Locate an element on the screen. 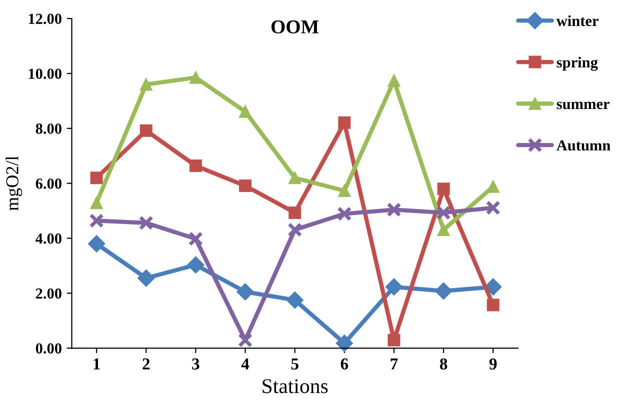  x-tick-label: 2 is located at coordinates (146, 364).